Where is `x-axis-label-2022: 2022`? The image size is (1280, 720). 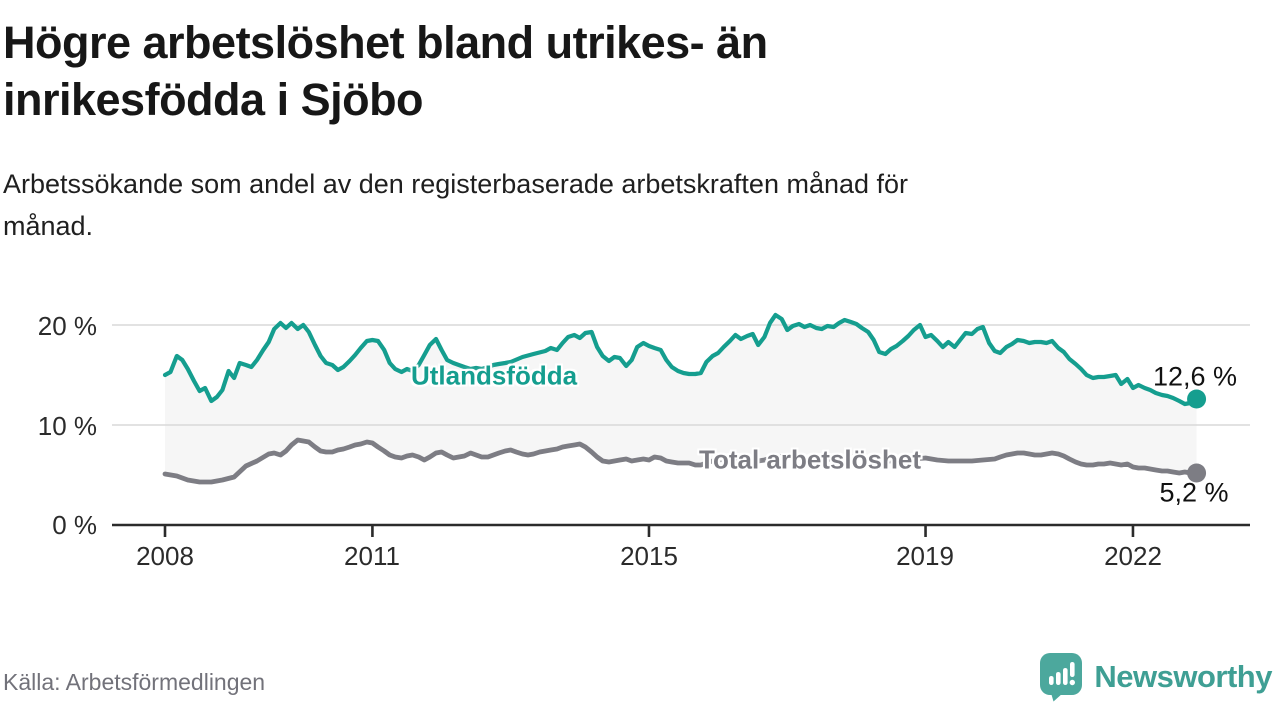
x-axis-label-2022: 2022 is located at coordinates (1133, 556).